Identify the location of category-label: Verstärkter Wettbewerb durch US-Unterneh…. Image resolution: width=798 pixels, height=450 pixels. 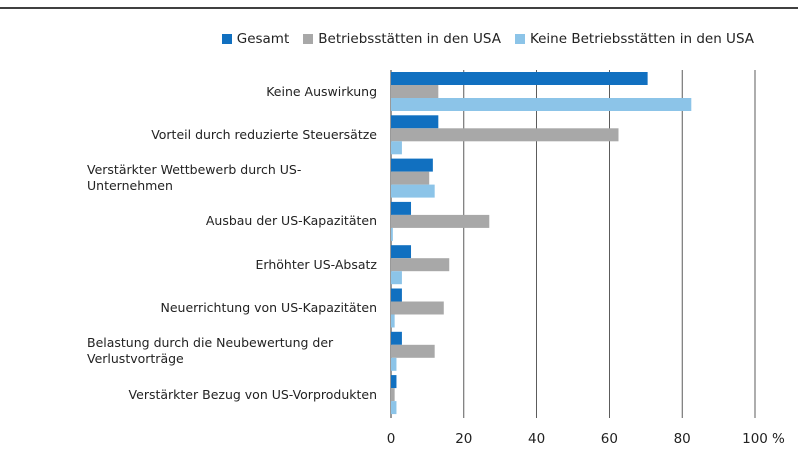
(194, 178).